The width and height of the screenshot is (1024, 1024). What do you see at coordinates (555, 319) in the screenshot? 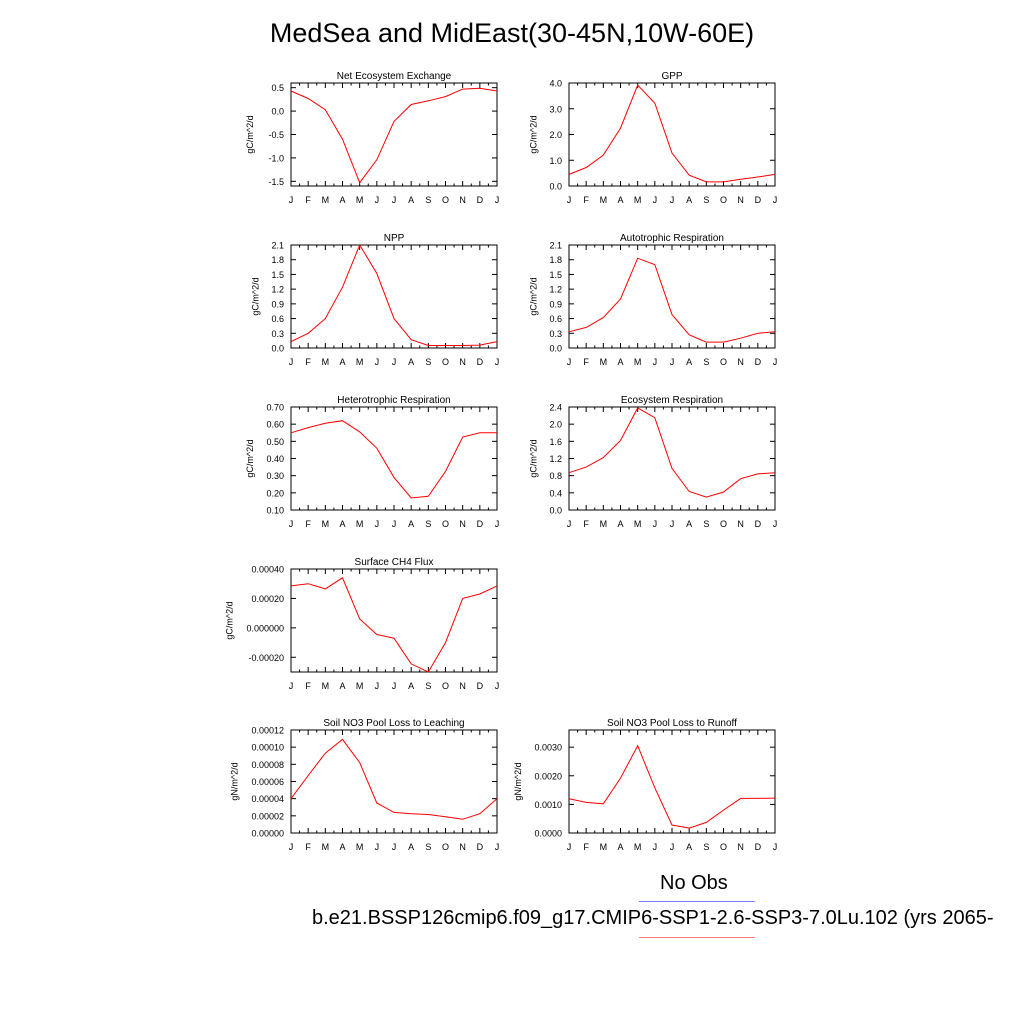
I see `y-tick-label: 0.6` at bounding box center [555, 319].